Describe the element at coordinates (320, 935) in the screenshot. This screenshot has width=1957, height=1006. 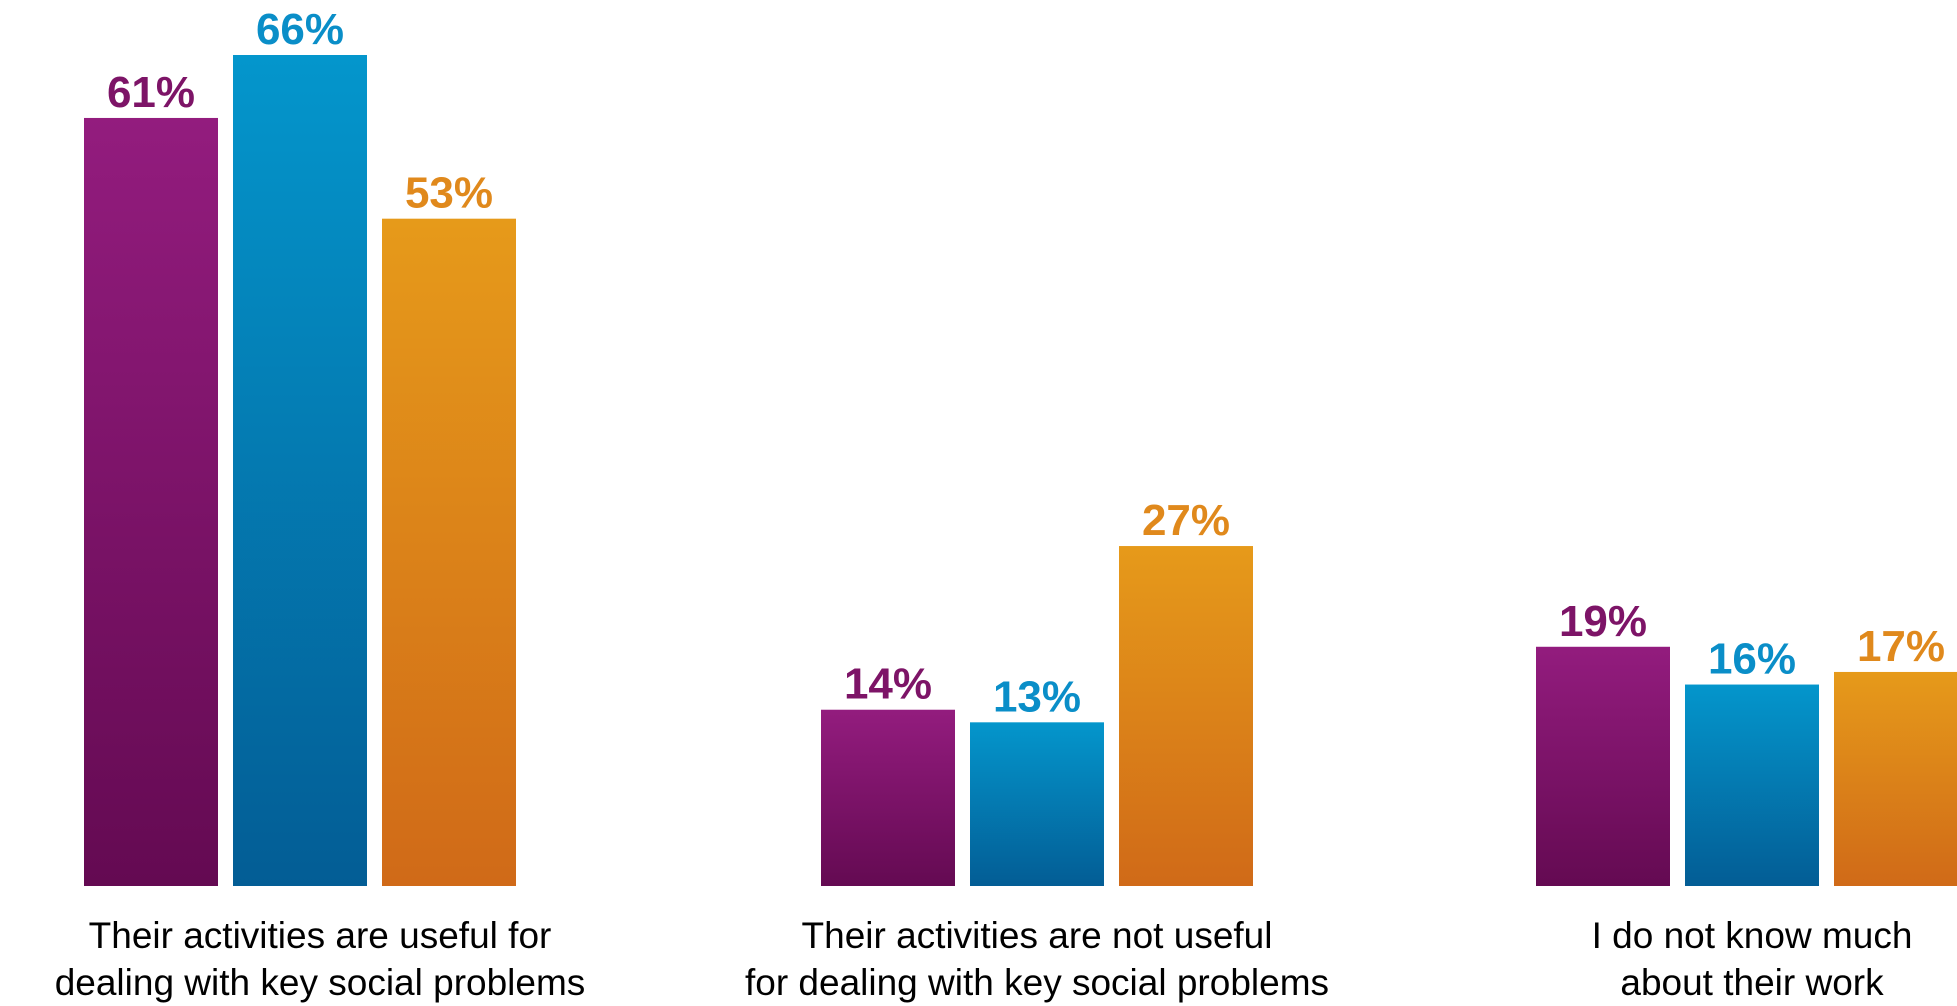
I see `category-label-line: Their activities are useful for` at that location.